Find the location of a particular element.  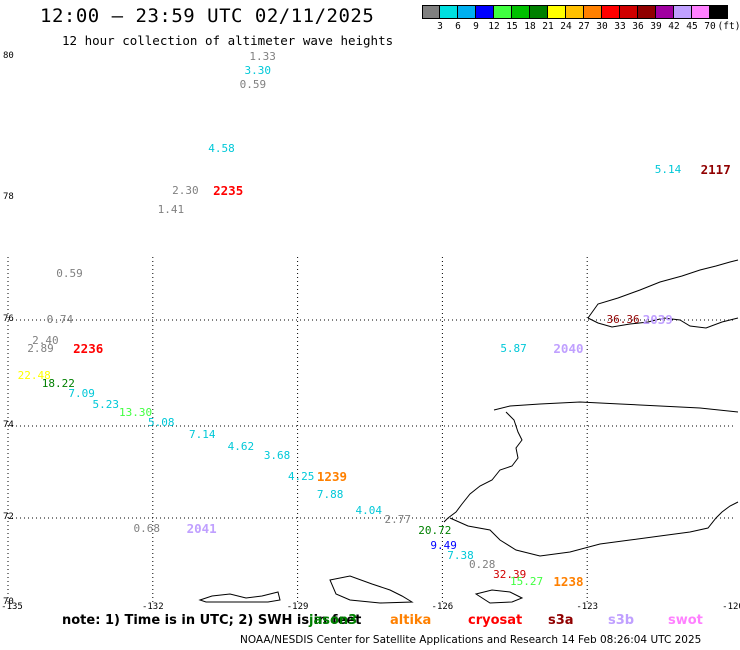

wave-height-value: 3.30 is located at coordinates (258, 71).